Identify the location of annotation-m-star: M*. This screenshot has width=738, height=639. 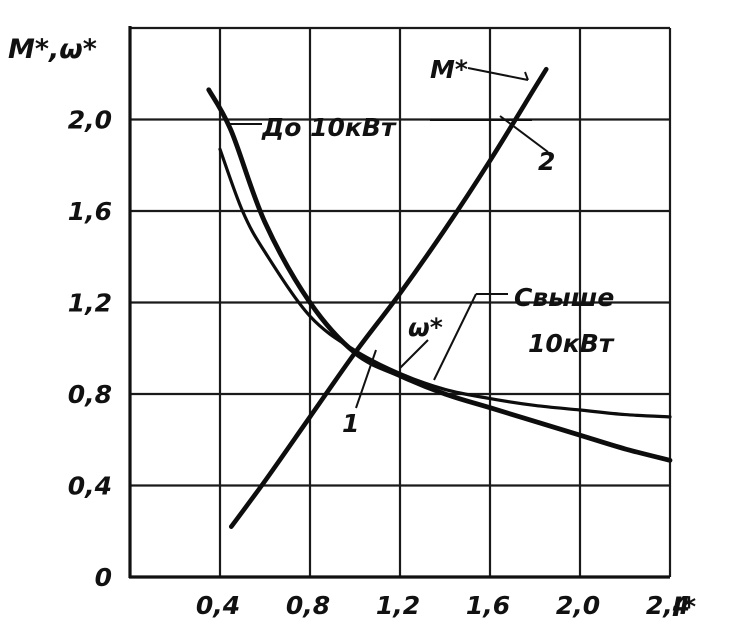
(449, 69).